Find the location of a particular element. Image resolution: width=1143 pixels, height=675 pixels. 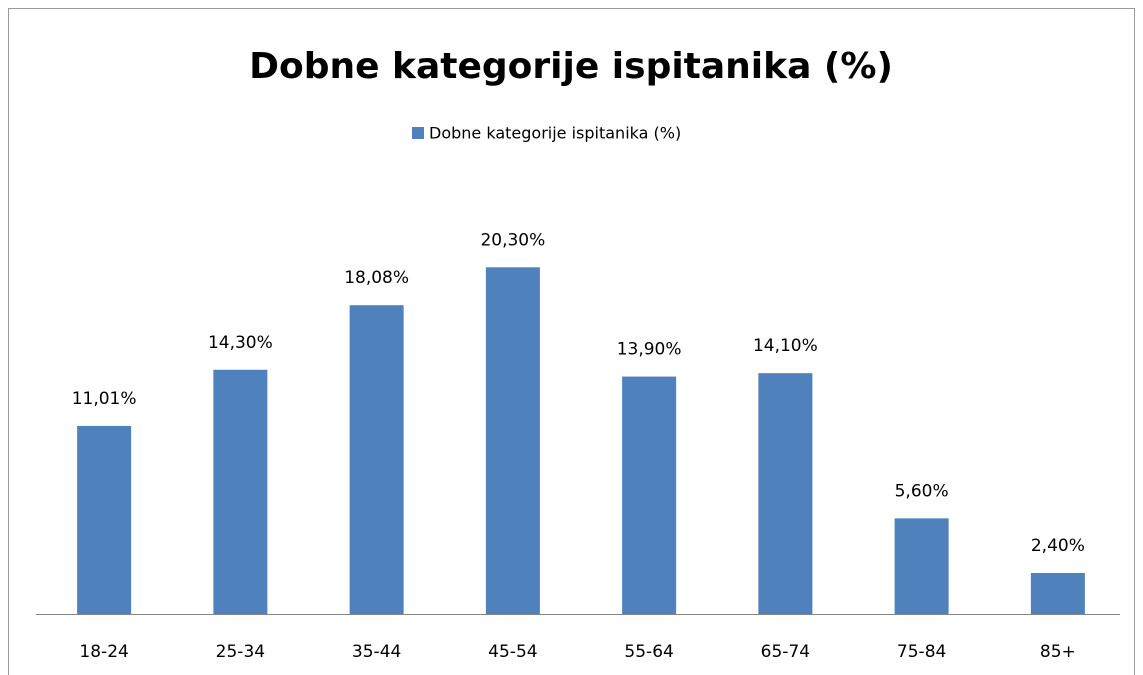

value-label: 2,40% is located at coordinates (1058, 546).